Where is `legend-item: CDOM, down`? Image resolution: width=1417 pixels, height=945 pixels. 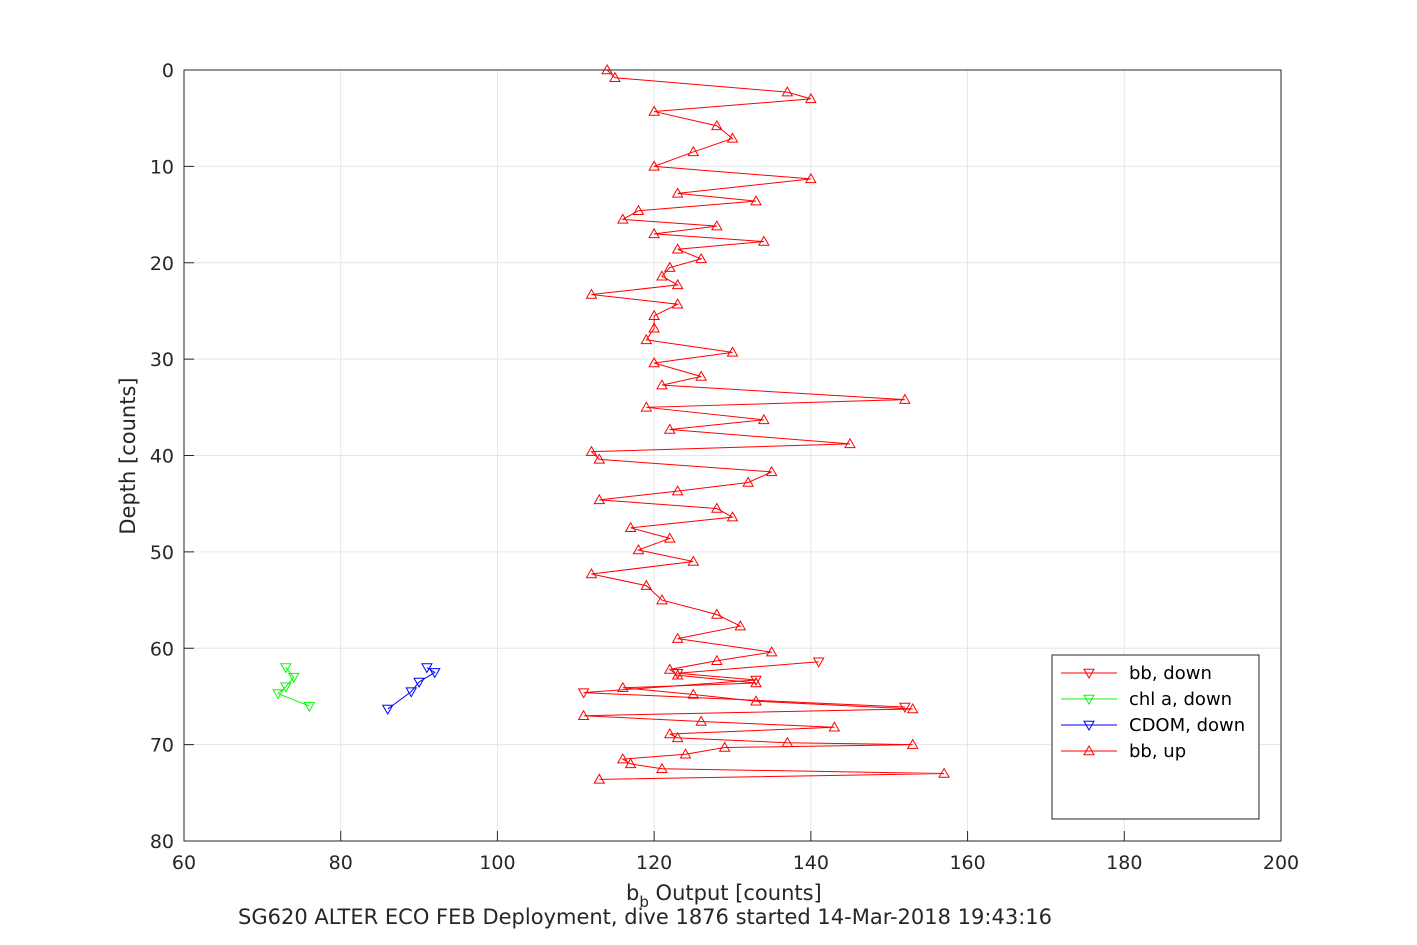
legend-item: CDOM, down is located at coordinates (1153, 725).